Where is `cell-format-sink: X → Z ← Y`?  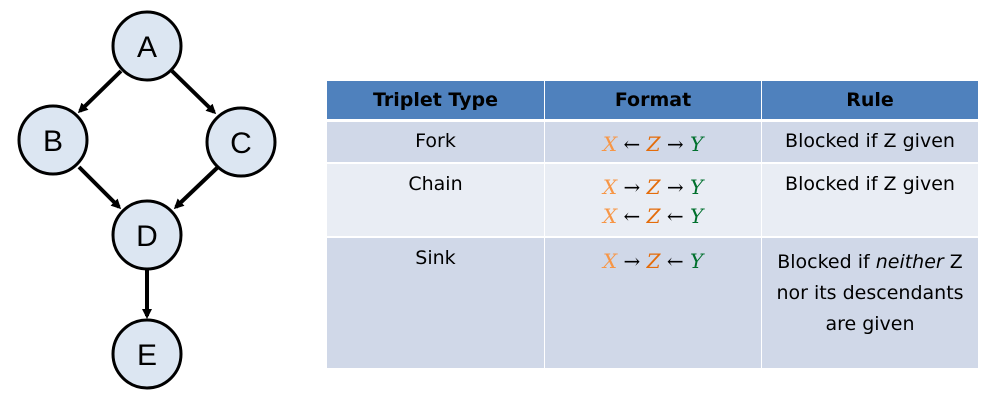 cell-format-sink: X → Z ← Y is located at coordinates (652, 302).